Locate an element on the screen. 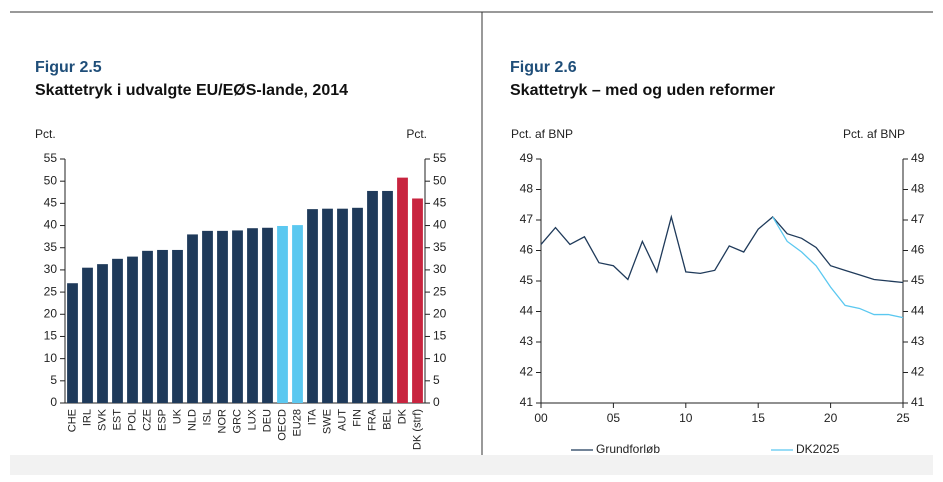  y-tick-label: 5 is located at coordinates (53, 380).